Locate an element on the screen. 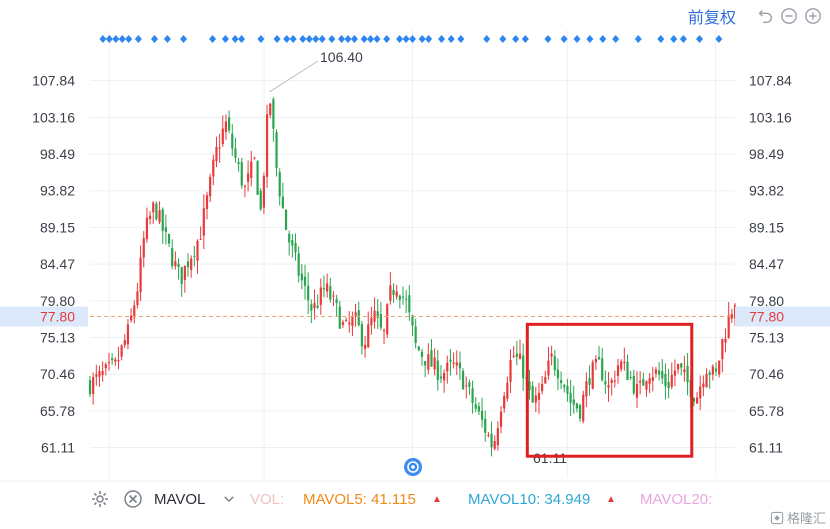 The width and height of the screenshot is (830, 529). y-tick-label-left: 98.49 is located at coordinates (57, 154).